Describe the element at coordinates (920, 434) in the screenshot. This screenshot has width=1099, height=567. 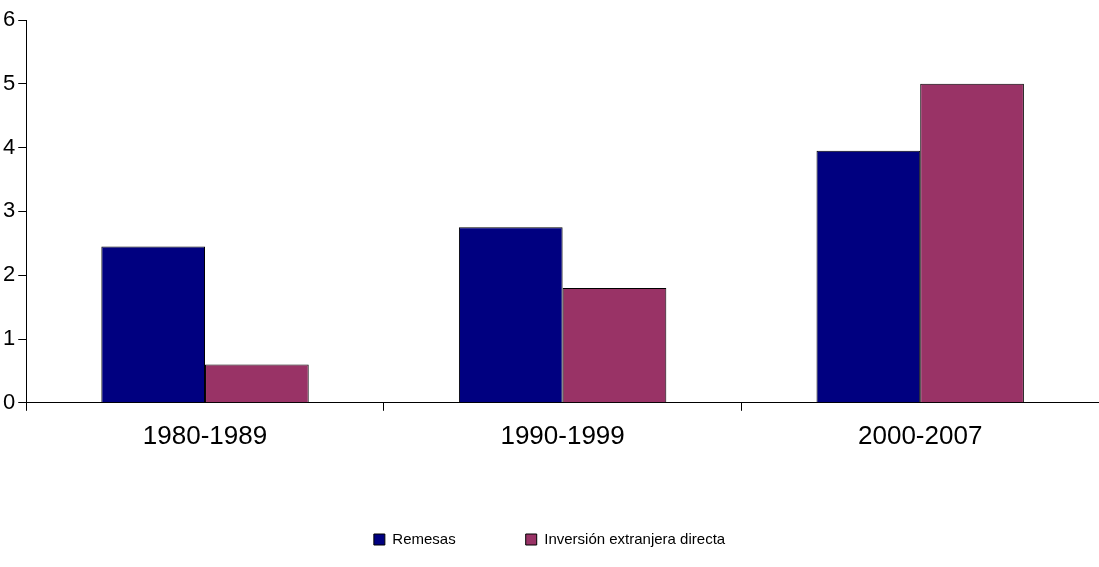
I see `x-tick-label: 2000-2007` at that location.